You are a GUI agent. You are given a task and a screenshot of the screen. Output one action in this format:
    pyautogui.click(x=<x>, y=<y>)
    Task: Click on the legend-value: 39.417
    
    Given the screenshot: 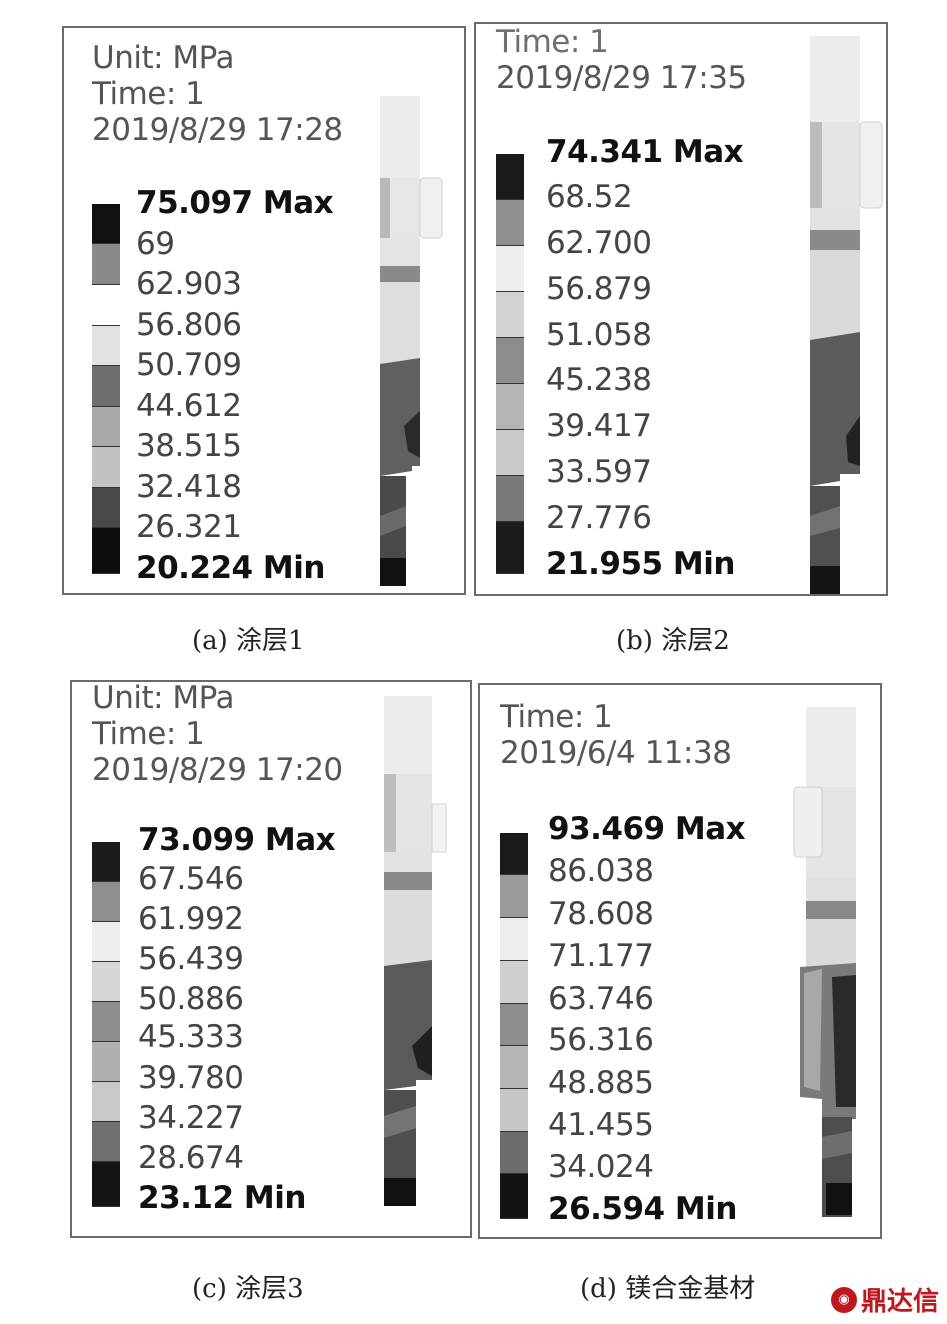 What is the action you would take?
    pyautogui.click(x=599, y=426)
    